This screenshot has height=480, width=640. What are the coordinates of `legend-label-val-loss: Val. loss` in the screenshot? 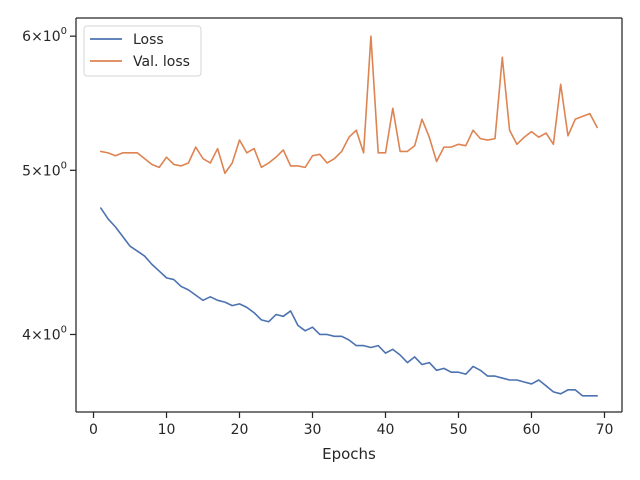 It's located at (161, 62).